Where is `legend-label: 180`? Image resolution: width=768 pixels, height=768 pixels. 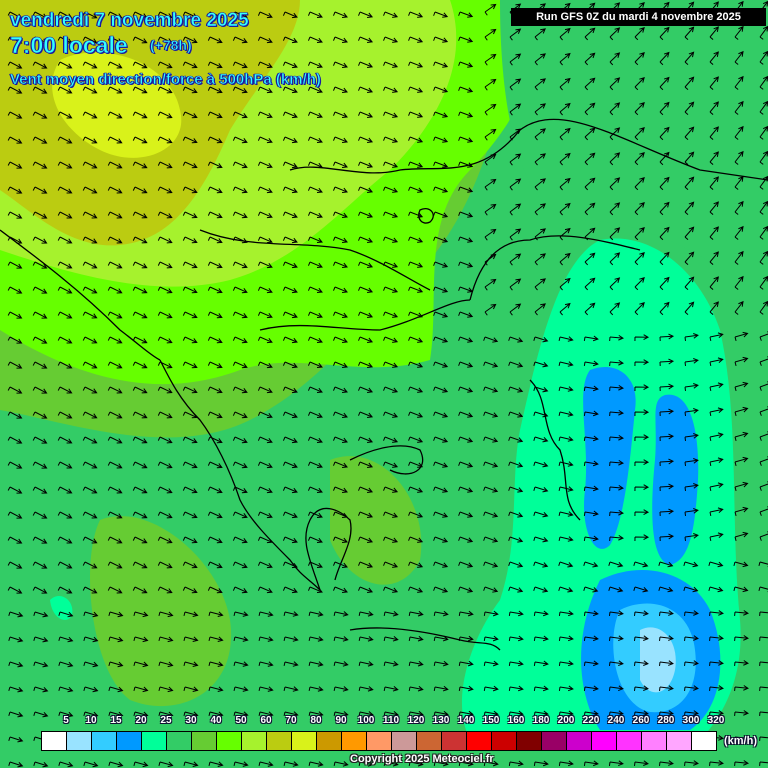 legend-label: 180 is located at coordinates (541, 720).